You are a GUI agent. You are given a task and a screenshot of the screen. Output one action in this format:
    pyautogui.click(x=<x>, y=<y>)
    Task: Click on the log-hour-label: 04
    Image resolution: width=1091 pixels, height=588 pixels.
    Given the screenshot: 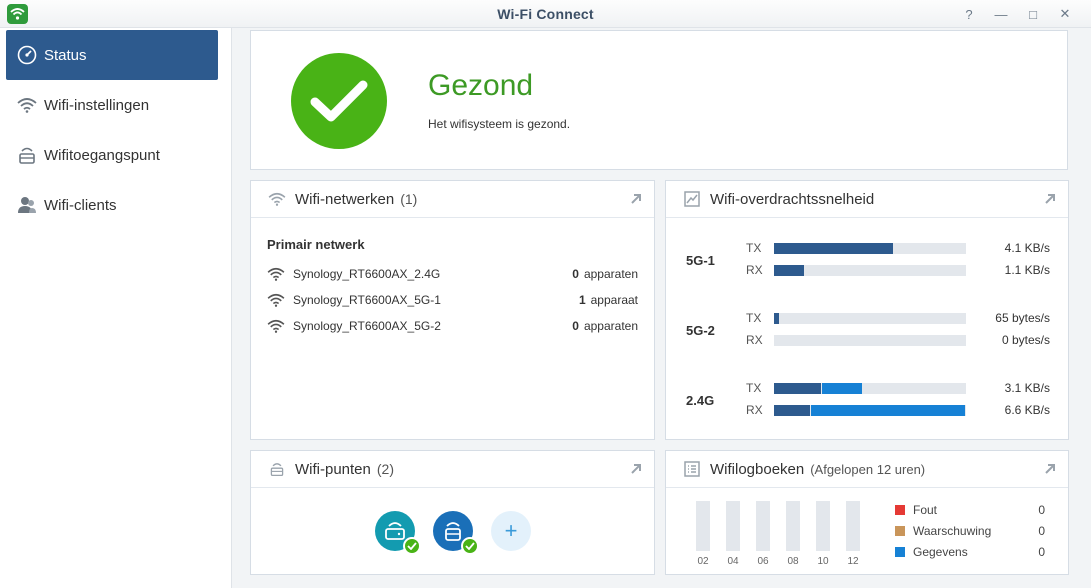 What is the action you would take?
    pyautogui.click(x=733, y=561)
    